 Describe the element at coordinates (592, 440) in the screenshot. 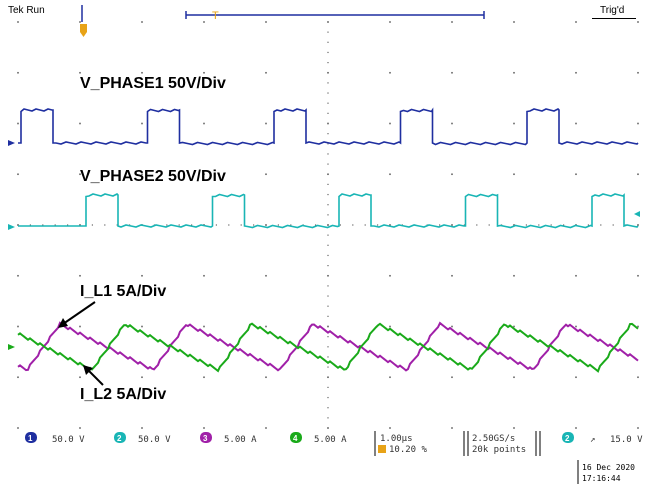

I see `trigger-slope-icon: ↗` at that location.